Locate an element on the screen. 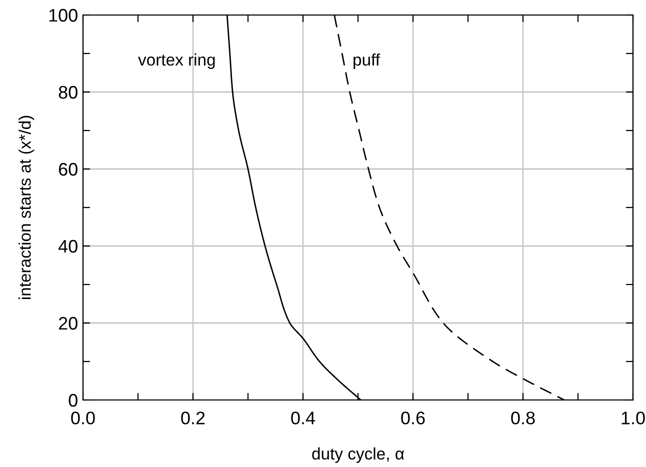  x-tick-label: 1.0 is located at coordinates (633, 418).